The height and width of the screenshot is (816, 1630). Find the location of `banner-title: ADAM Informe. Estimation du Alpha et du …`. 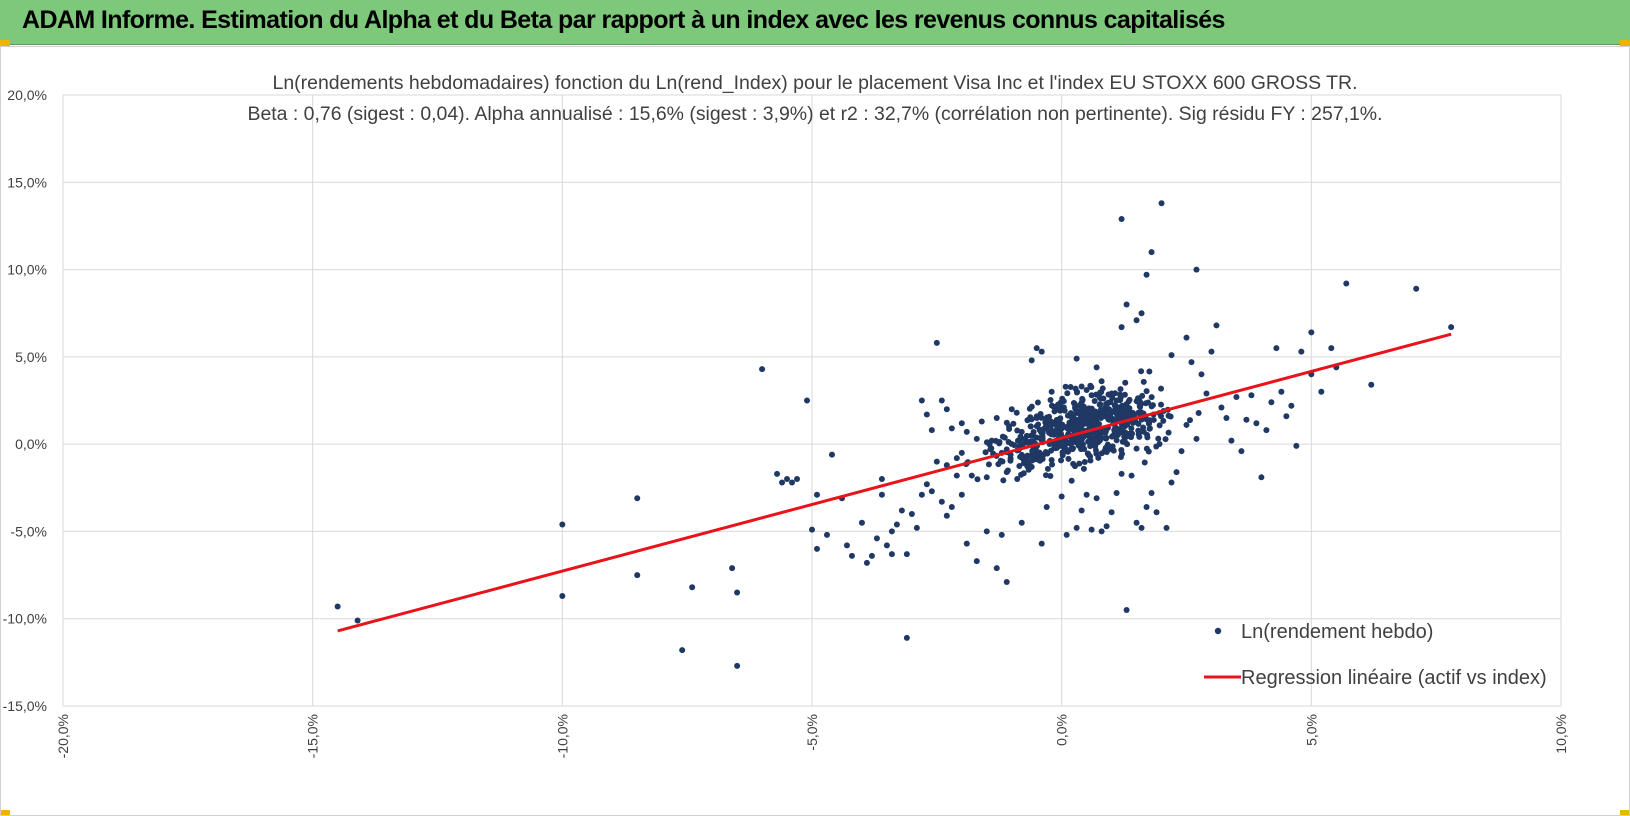

banner-title: ADAM Informe. Estimation du Alpha et du … is located at coordinates (623, 20).